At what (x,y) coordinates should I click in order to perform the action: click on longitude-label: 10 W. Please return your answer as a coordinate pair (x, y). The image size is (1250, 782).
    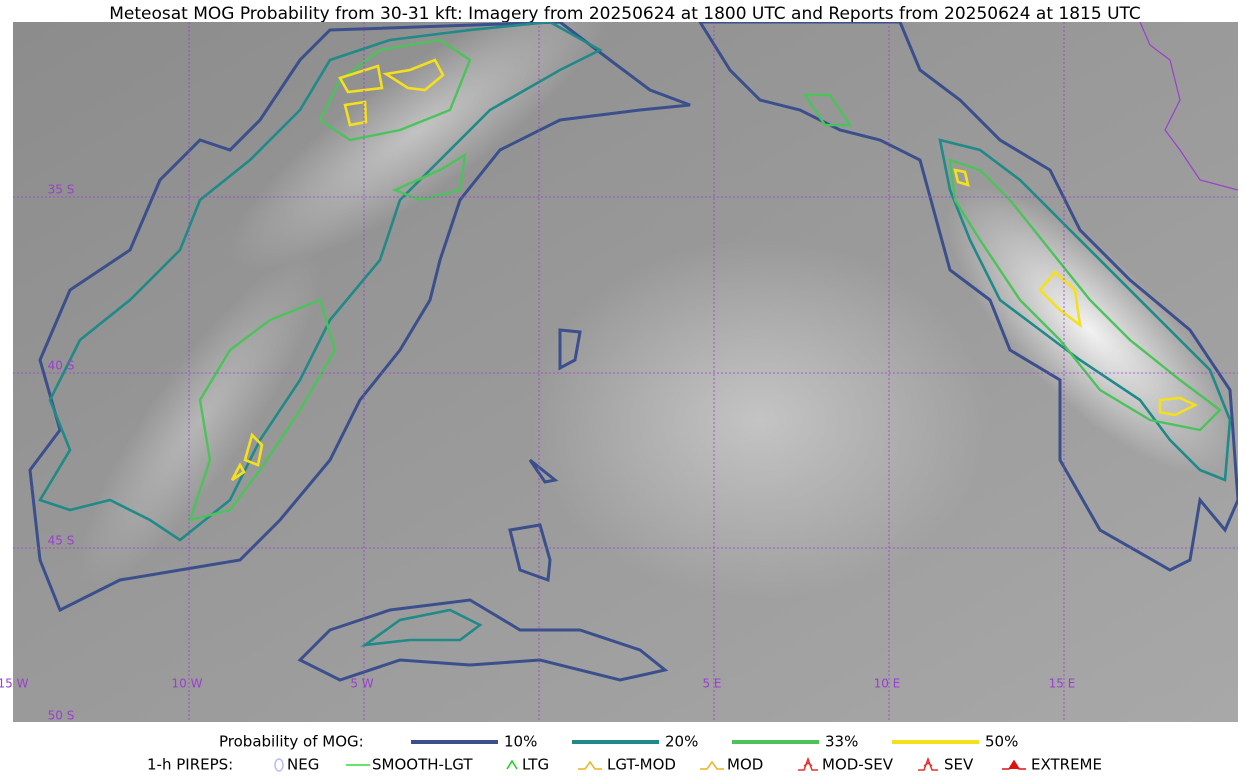
    Looking at the image, I should click on (187, 684).